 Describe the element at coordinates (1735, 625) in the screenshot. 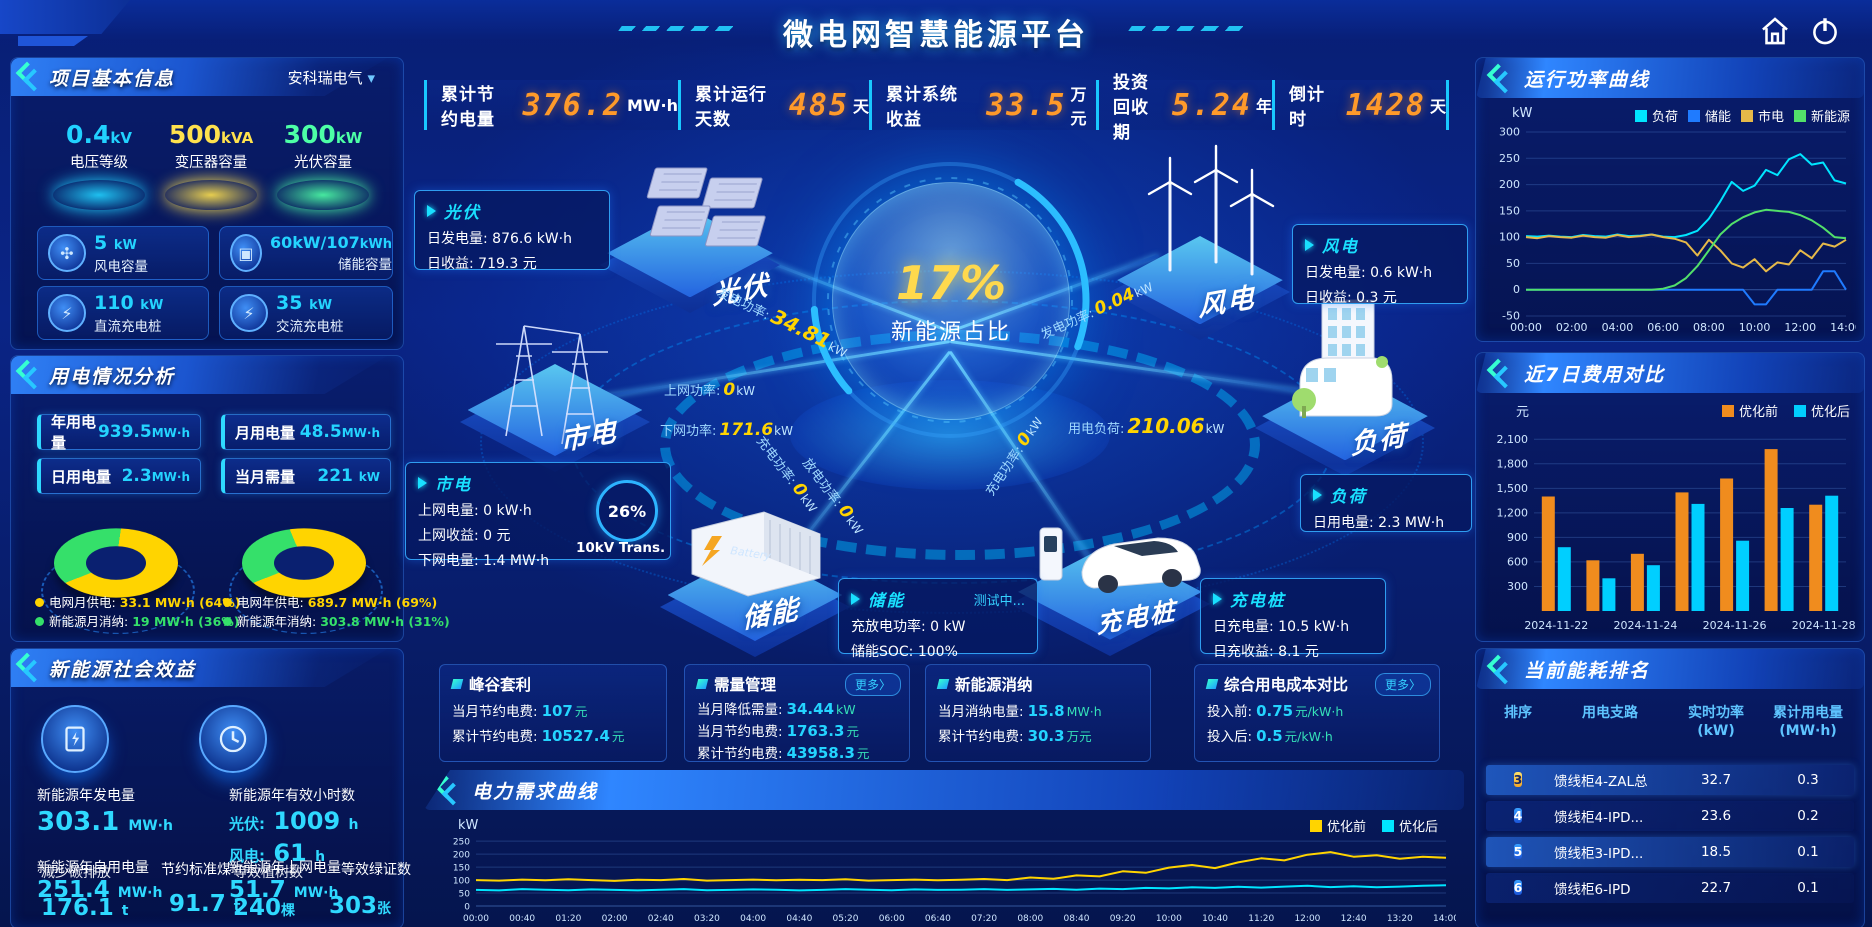

I see `svg-text: 2024-11-26` at that location.